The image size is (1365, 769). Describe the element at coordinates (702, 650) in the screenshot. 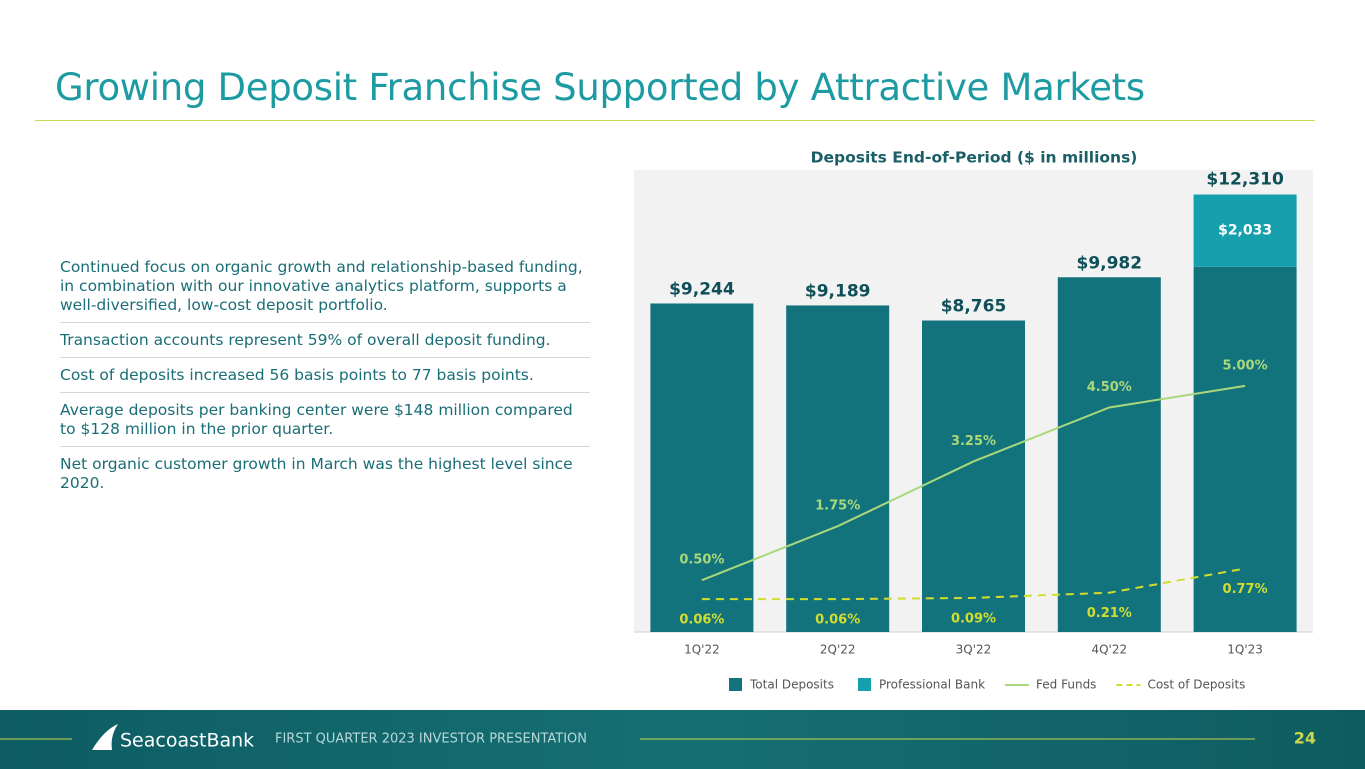

I see `x-tick-label: 1Q'22` at that location.